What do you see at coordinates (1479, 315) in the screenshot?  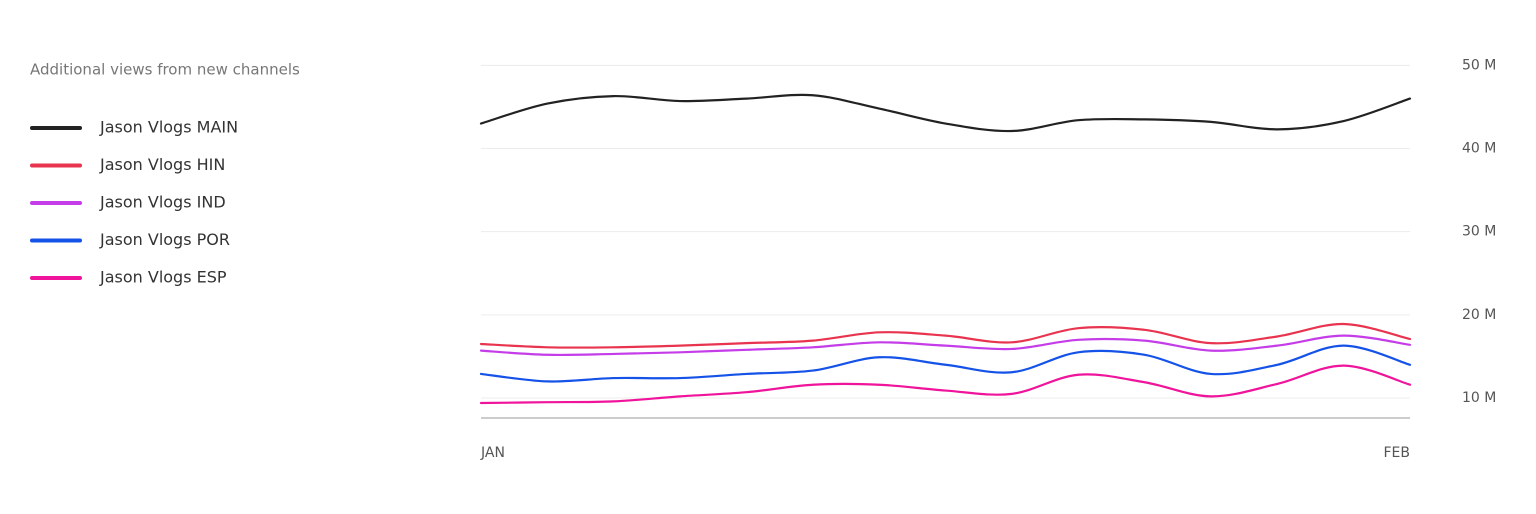 I see `y-tick-label: 20 M` at bounding box center [1479, 315].